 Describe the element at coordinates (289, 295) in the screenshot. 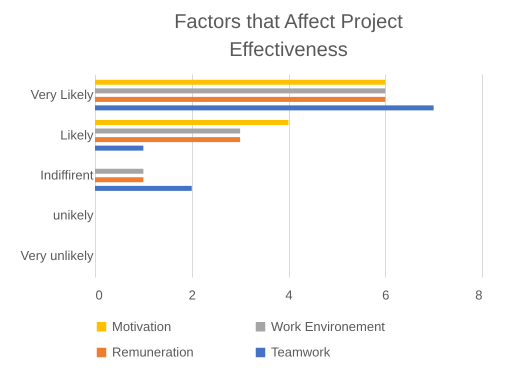

I see `x-tick-label: 4` at that location.